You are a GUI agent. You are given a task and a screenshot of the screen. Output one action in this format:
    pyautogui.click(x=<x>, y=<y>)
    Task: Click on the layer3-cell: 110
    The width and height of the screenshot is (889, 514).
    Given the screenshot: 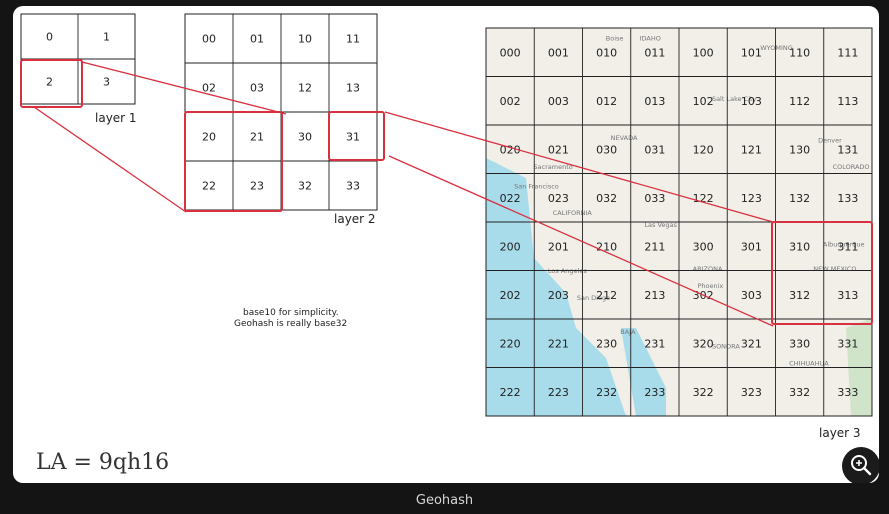 What is the action you would take?
    pyautogui.click(x=799, y=52)
    